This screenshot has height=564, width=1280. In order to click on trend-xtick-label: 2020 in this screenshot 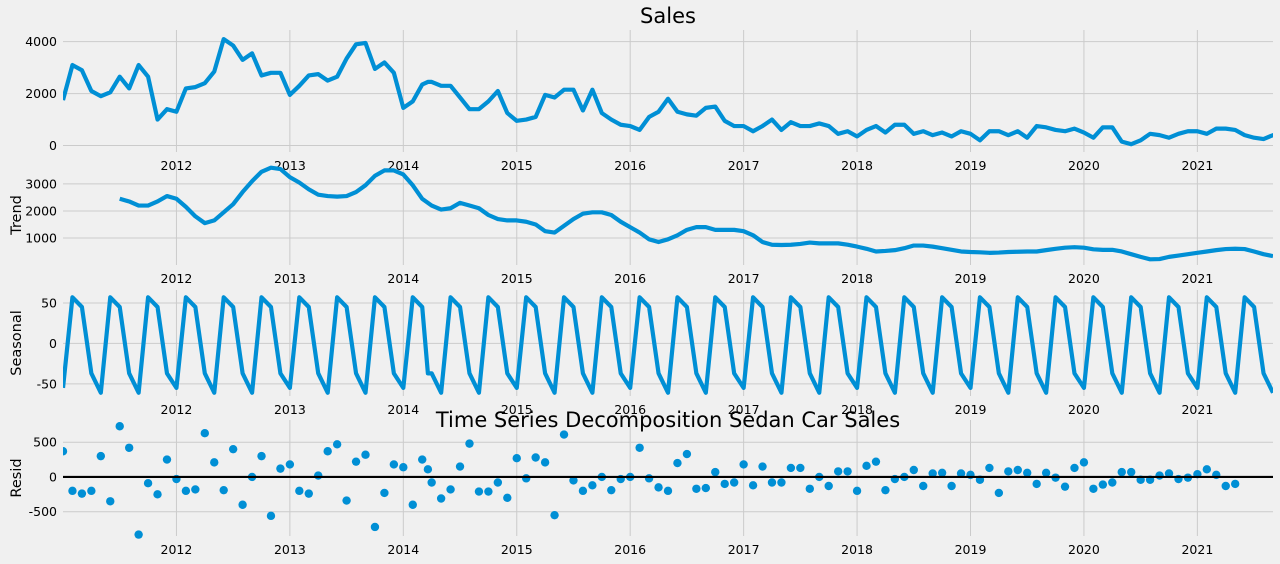, I will do `click(1084, 278)`.